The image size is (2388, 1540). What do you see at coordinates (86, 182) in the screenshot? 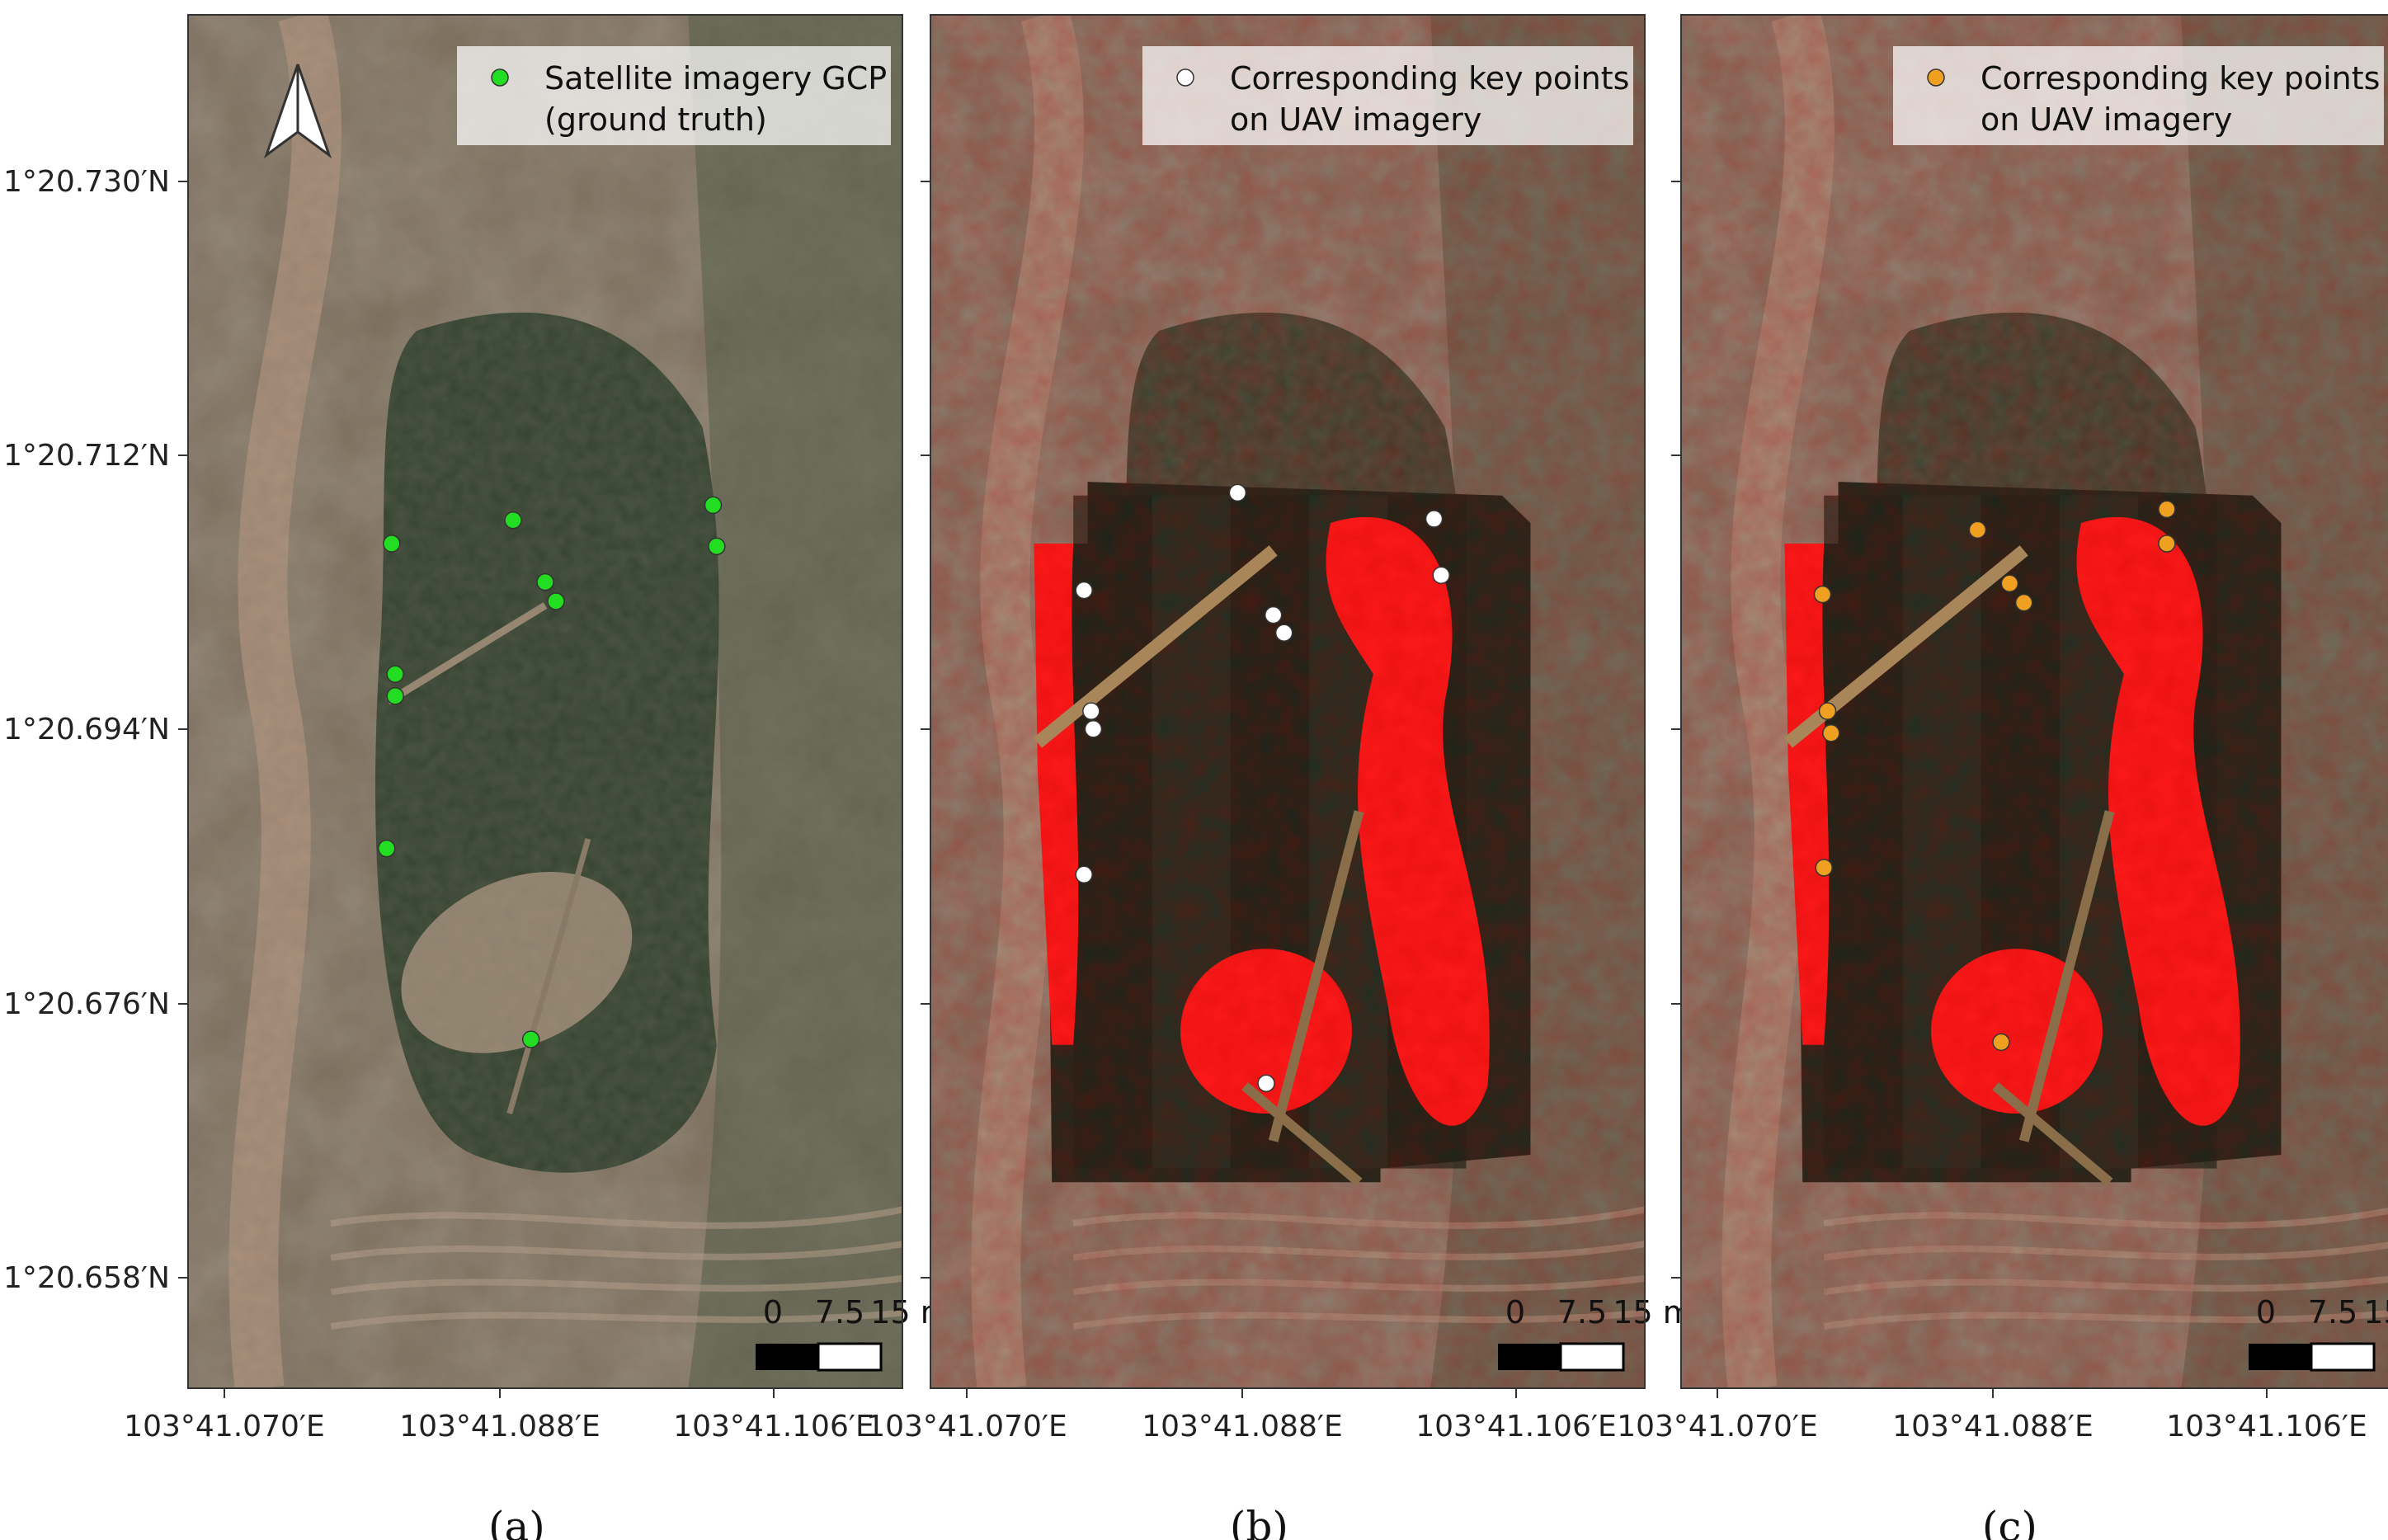
I see `lat-label: 1°20.730′N` at bounding box center [86, 182].